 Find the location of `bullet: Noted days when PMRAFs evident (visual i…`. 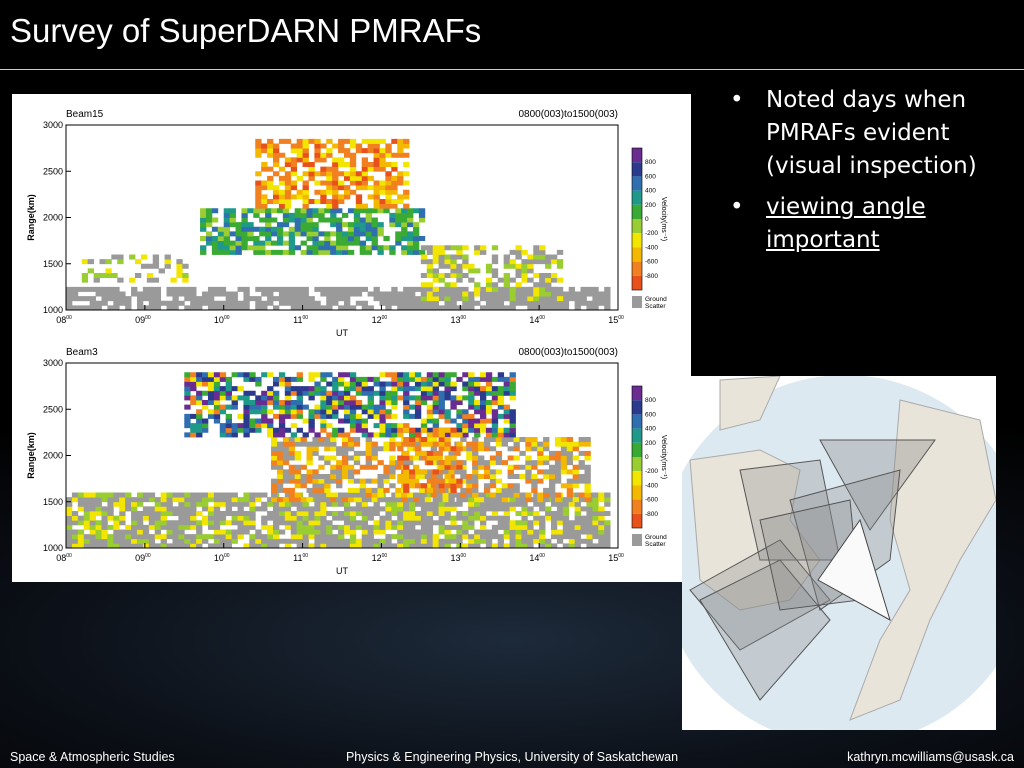

bullet: Noted days when PMRAFs evident (visual i… is located at coordinates (873, 133).